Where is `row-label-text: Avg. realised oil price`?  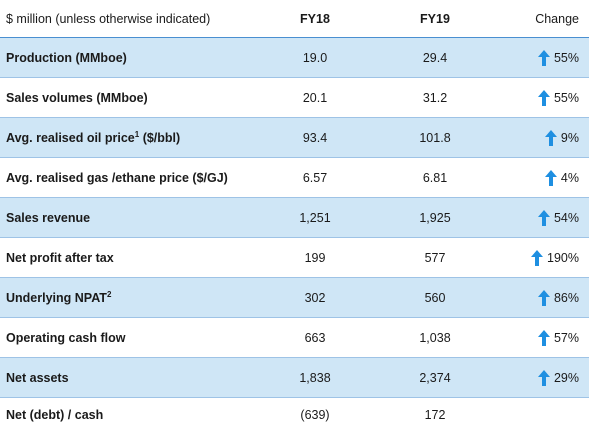
row-label-text: Avg. realised oil price is located at coordinates (70, 137).